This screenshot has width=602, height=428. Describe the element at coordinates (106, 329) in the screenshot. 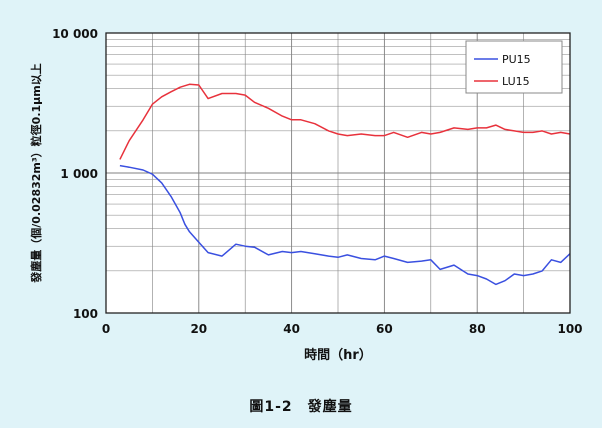

I see `x-tick-label: 0` at that location.